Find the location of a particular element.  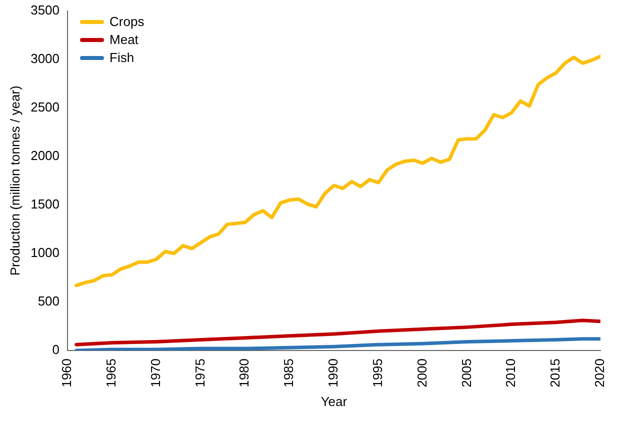

x-tick-label: 1995 is located at coordinates (377, 373).